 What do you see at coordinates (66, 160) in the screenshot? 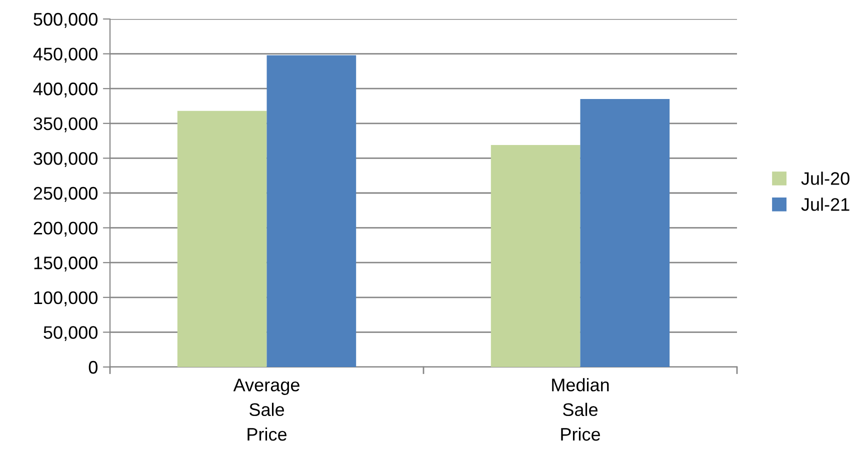
I see `y-tick-label: 300,000` at bounding box center [66, 160].